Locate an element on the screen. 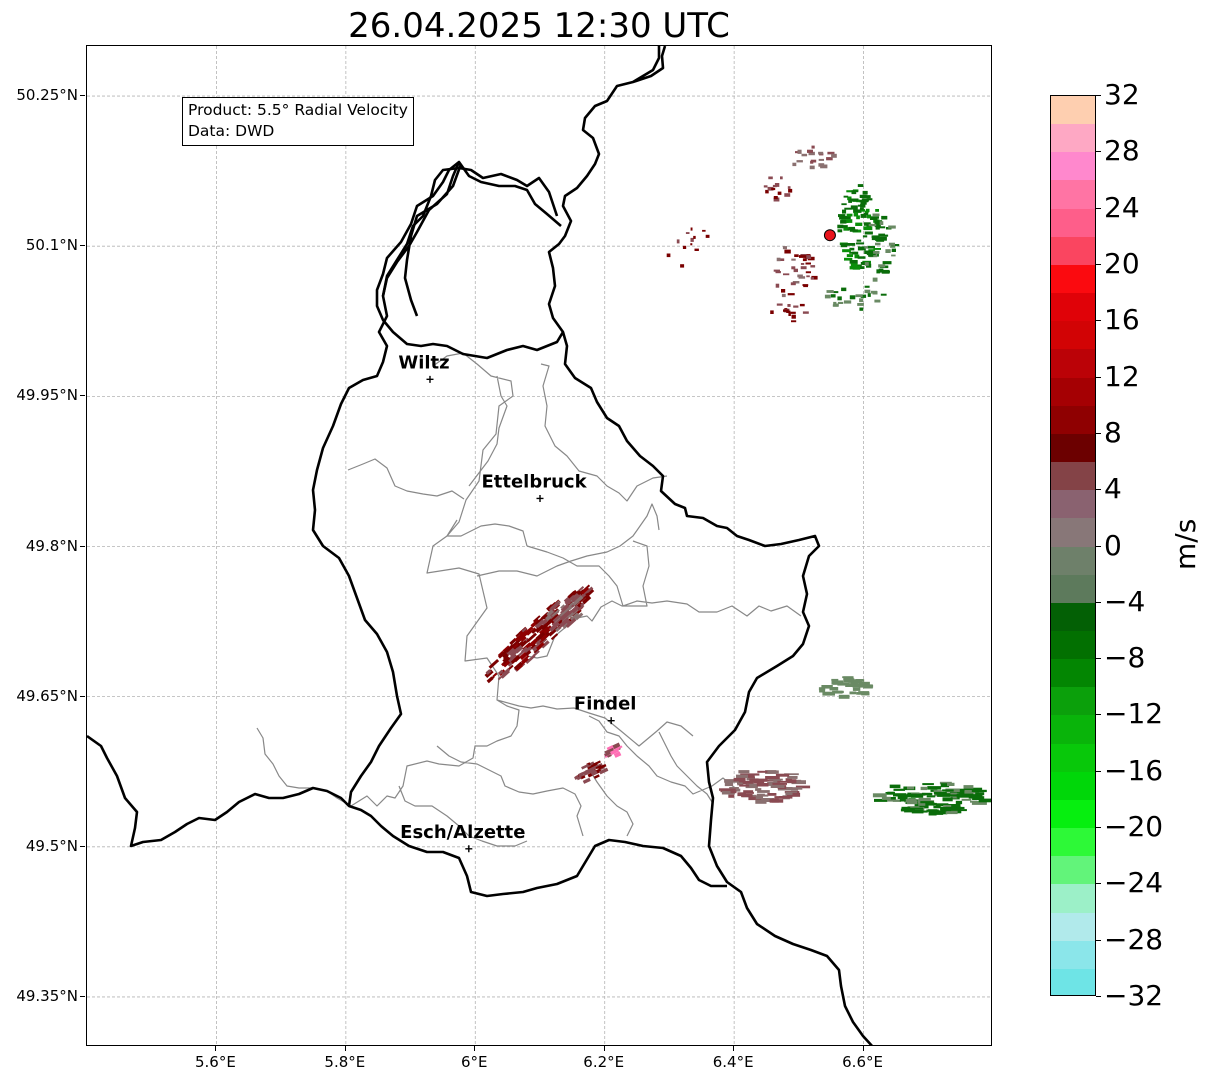 The width and height of the screenshot is (1207, 1081). data-source-label: Data: DWD is located at coordinates (231, 131).